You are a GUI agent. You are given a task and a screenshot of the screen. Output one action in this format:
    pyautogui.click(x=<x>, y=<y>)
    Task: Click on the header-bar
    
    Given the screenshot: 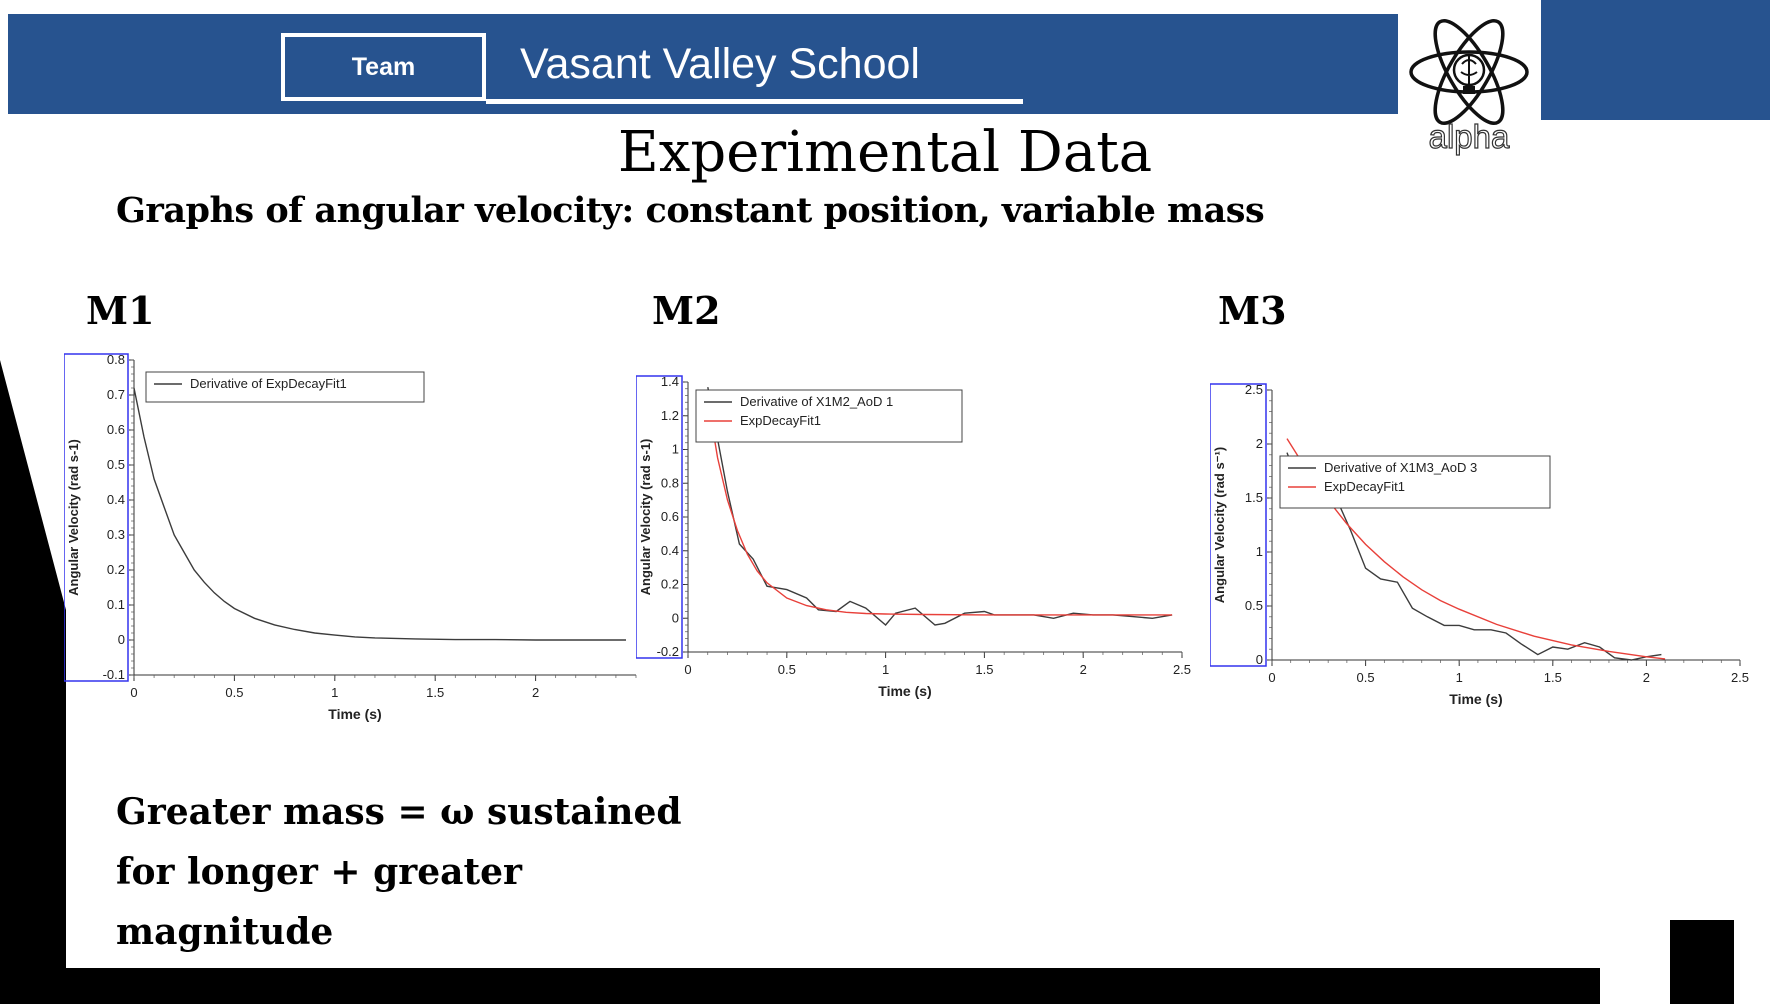 What is the action you would take?
    pyautogui.click(x=703, y=64)
    